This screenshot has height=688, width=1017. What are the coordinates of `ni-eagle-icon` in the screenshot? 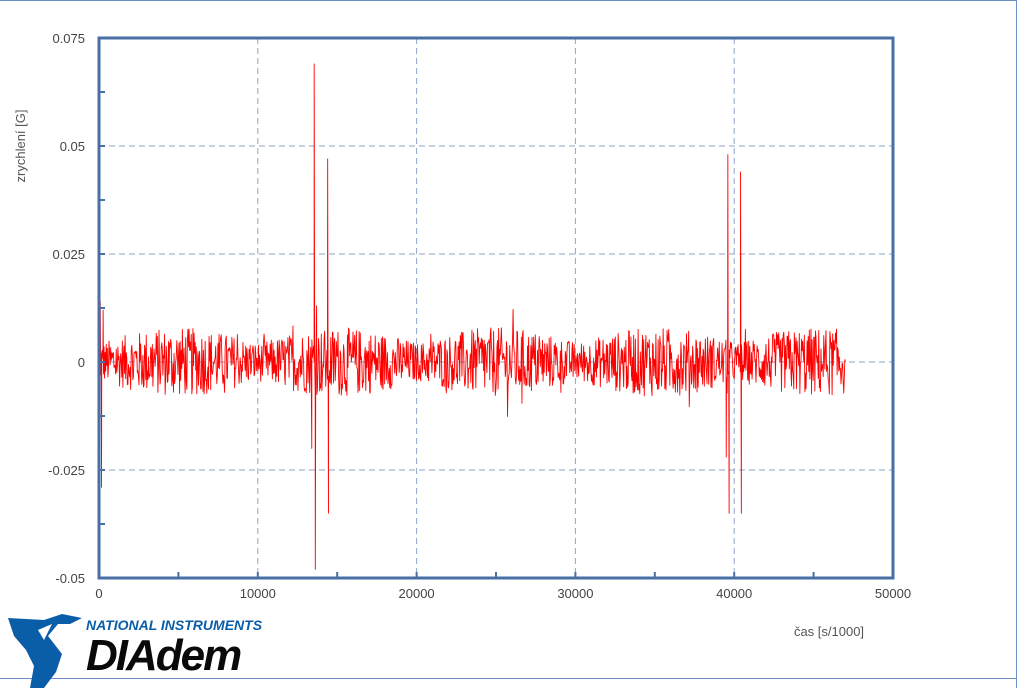 It's located at (45, 651).